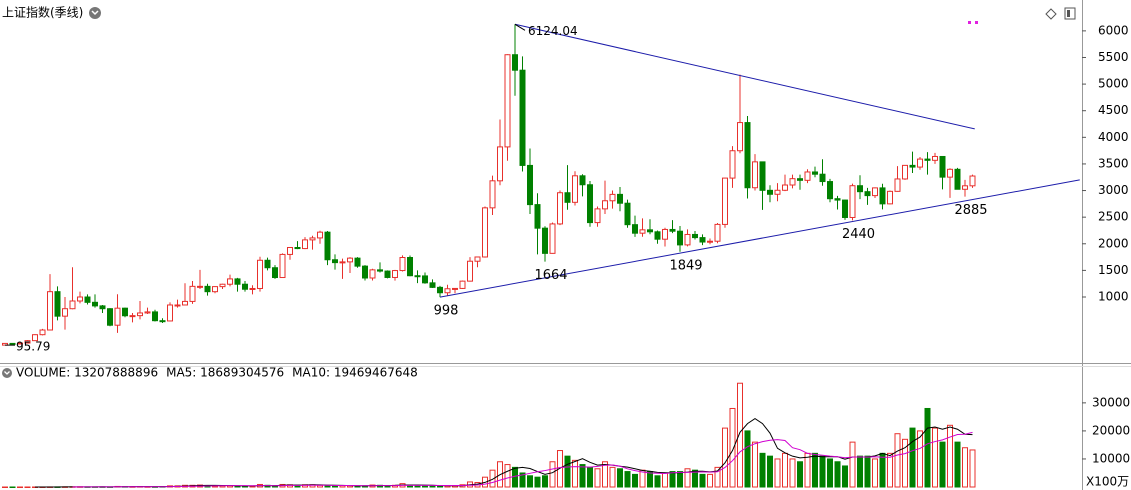 The width and height of the screenshot is (1131, 490). What do you see at coordinates (550, 275) in the screenshot?
I see `annotation-label: 1664` at bounding box center [550, 275].